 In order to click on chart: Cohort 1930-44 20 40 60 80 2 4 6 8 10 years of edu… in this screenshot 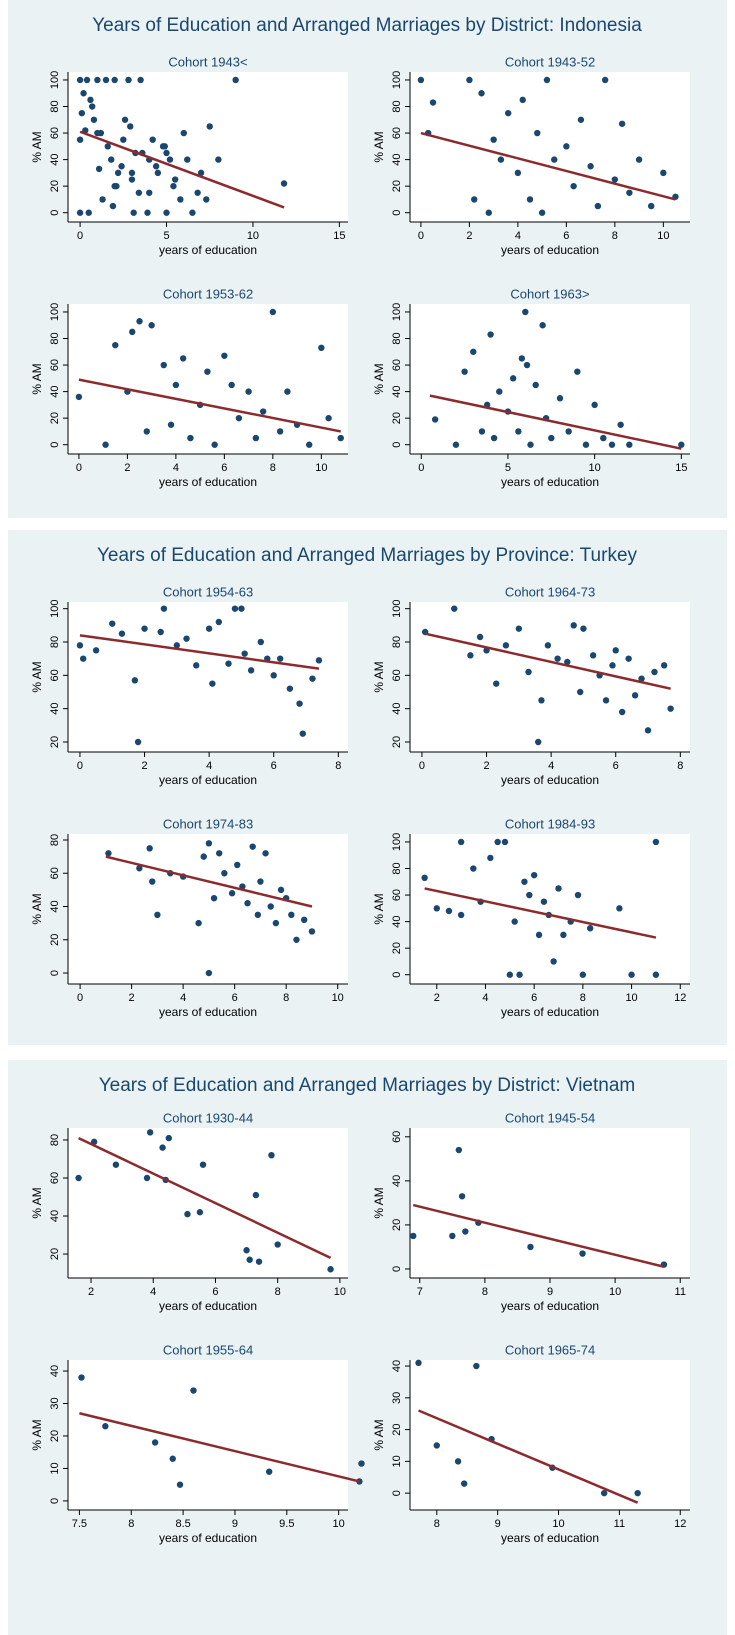, I will do `click(189, 1211)`.